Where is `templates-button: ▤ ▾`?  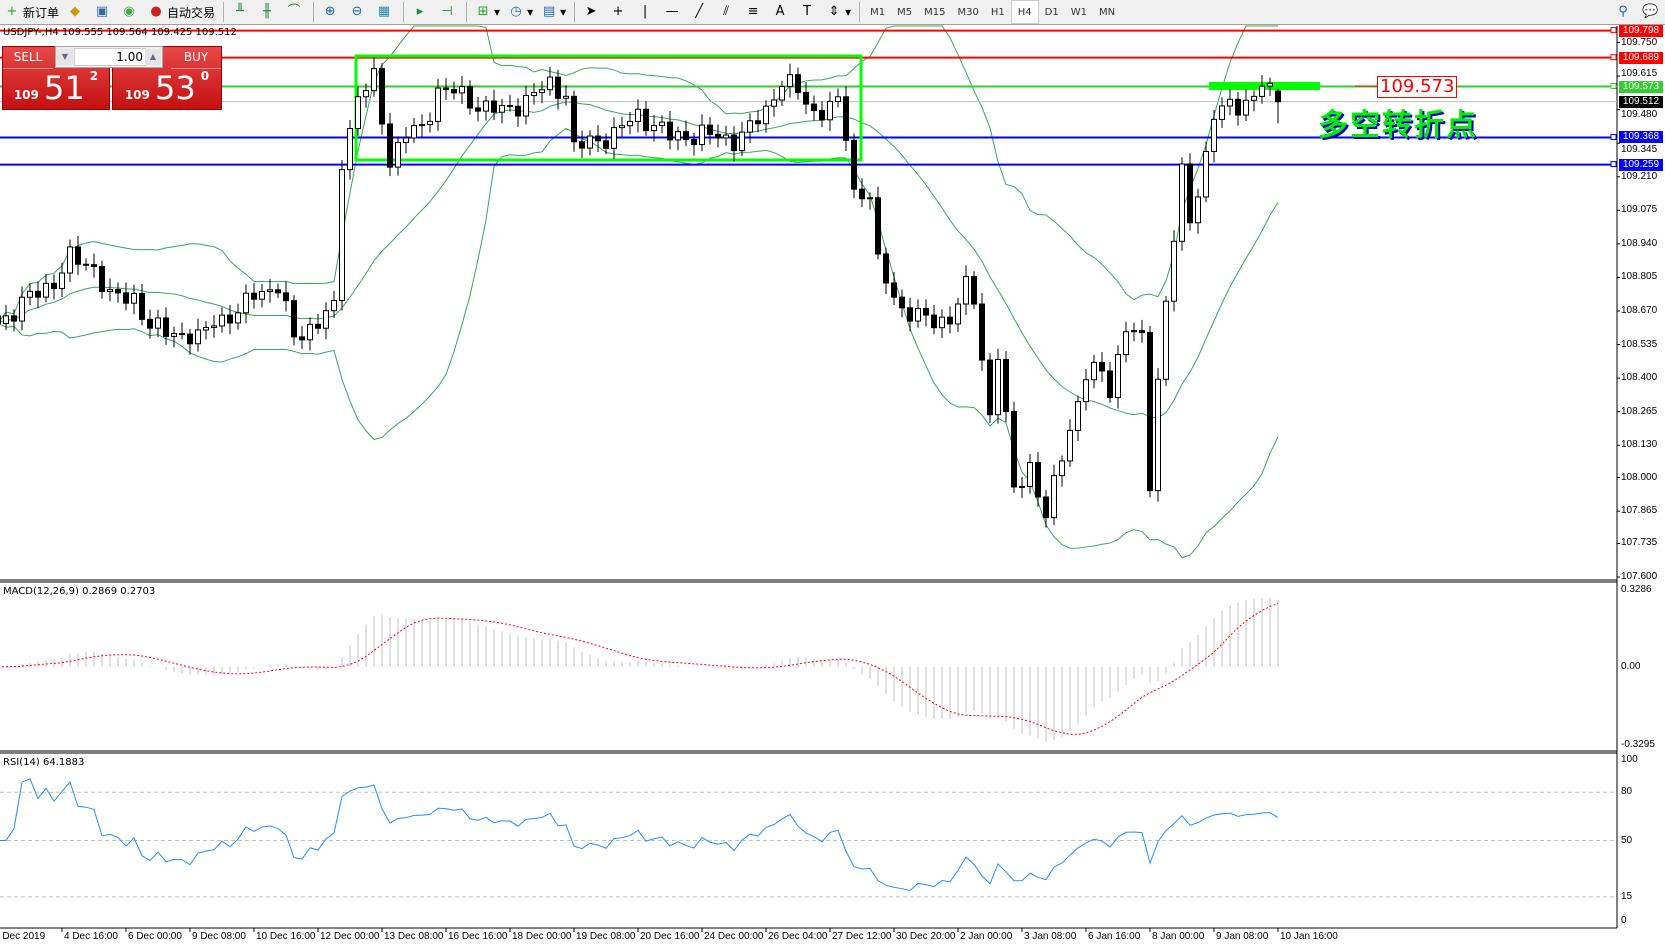 templates-button: ▤ ▾ is located at coordinates (554, 11).